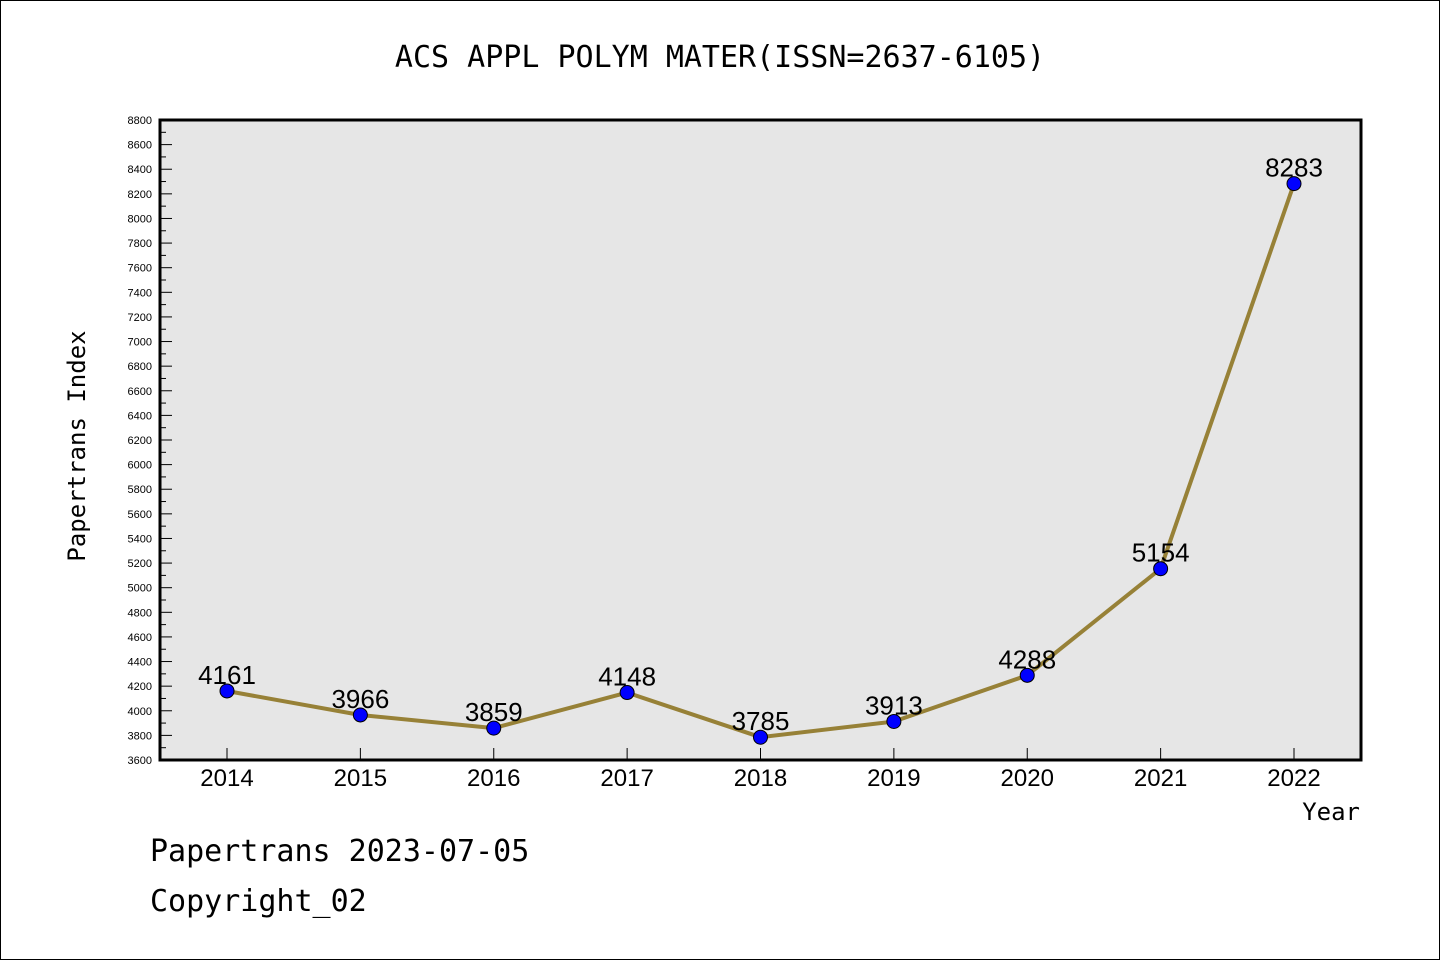 The height and width of the screenshot is (960, 1440). Describe the element at coordinates (760, 778) in the screenshot. I see `x-tick-label: 2018` at that location.